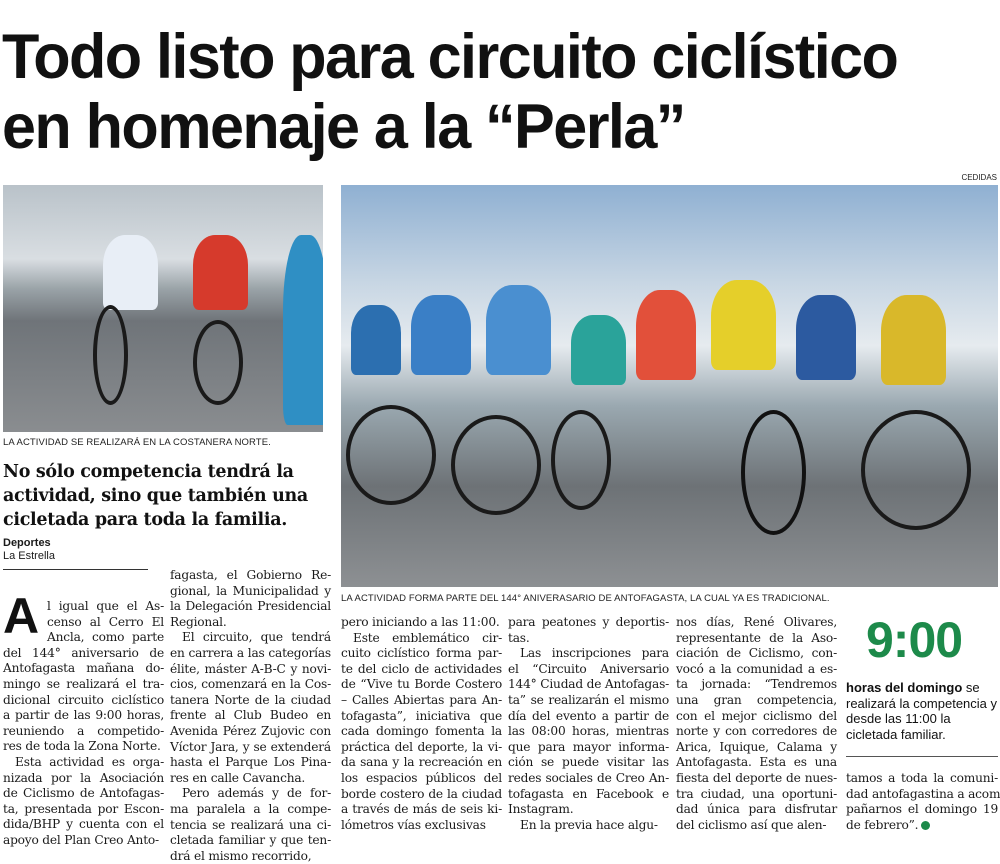 This screenshot has width=1000, height=864. I want to click on text-line: cios, comenzará en la Cos-, so click(250, 684).